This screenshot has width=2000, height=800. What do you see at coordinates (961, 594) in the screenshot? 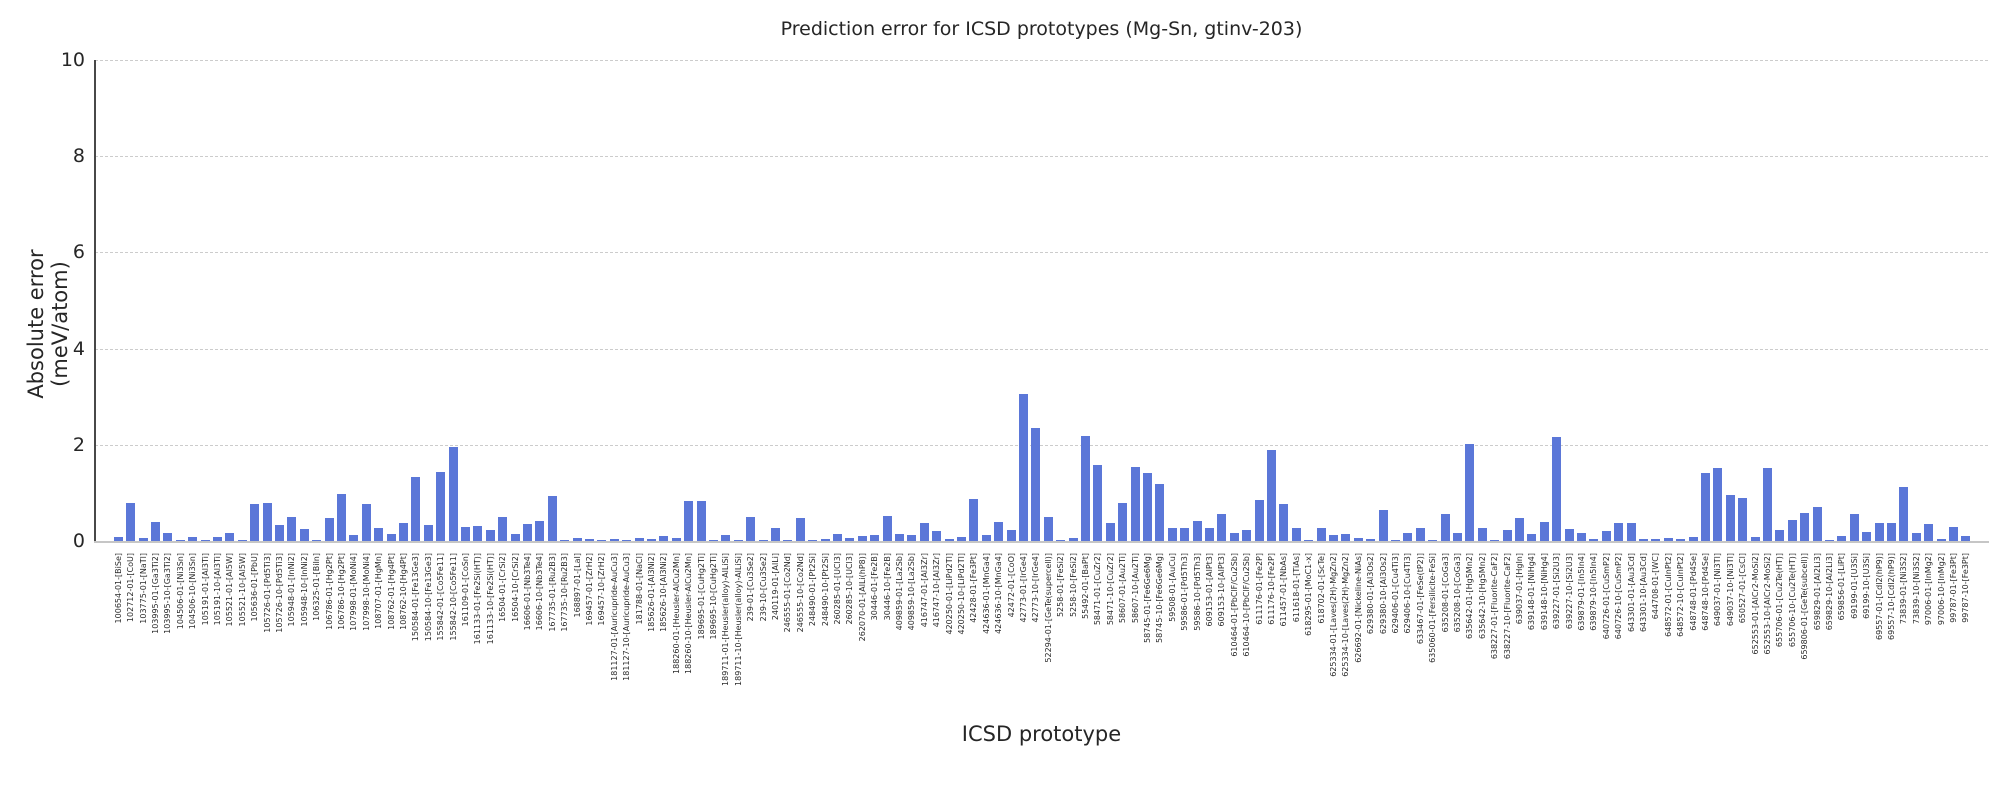
I see `x-tick-label: 420250-10-[LiPd2Tl]` at bounding box center [961, 594].